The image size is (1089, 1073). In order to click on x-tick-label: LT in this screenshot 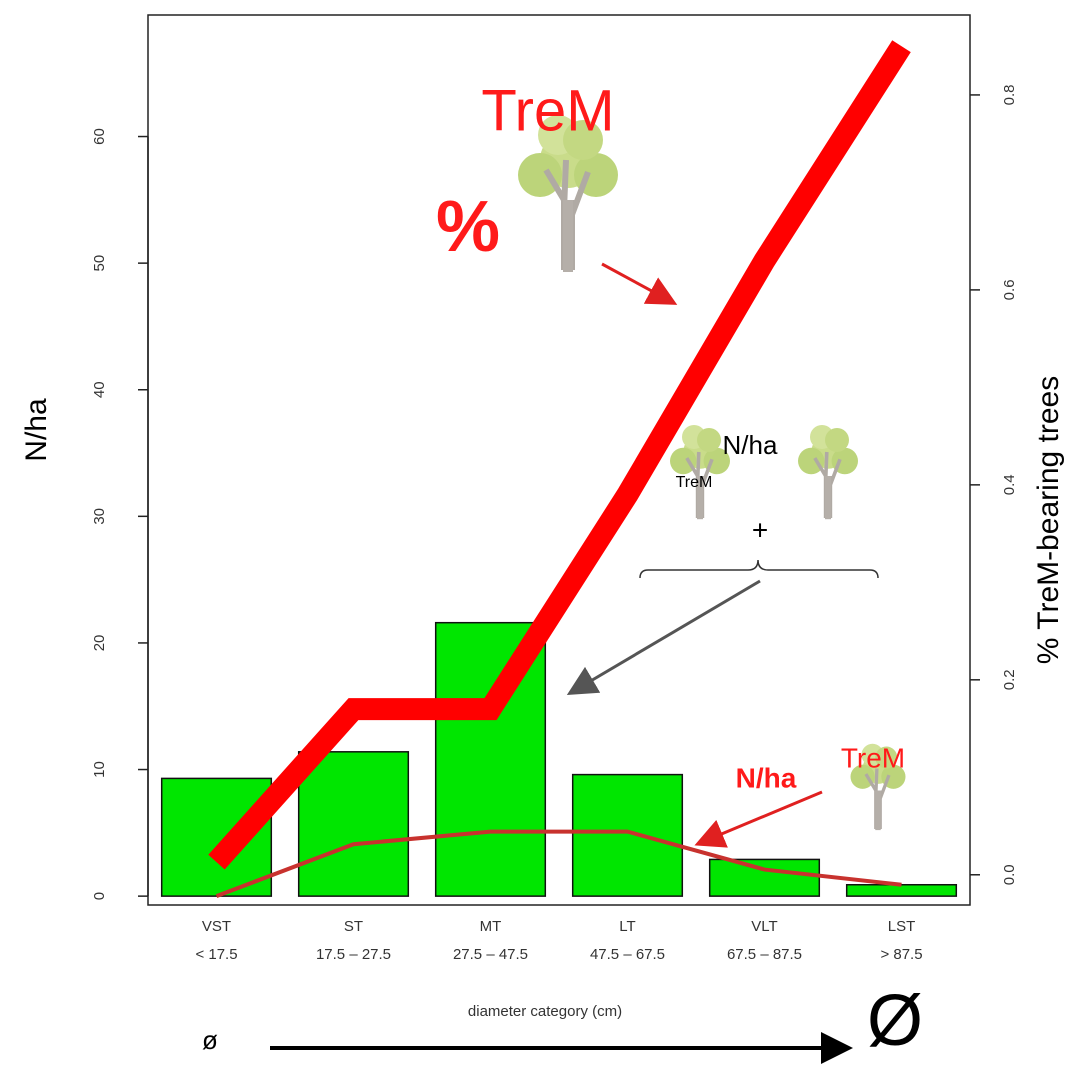, I will do `click(627, 926)`.